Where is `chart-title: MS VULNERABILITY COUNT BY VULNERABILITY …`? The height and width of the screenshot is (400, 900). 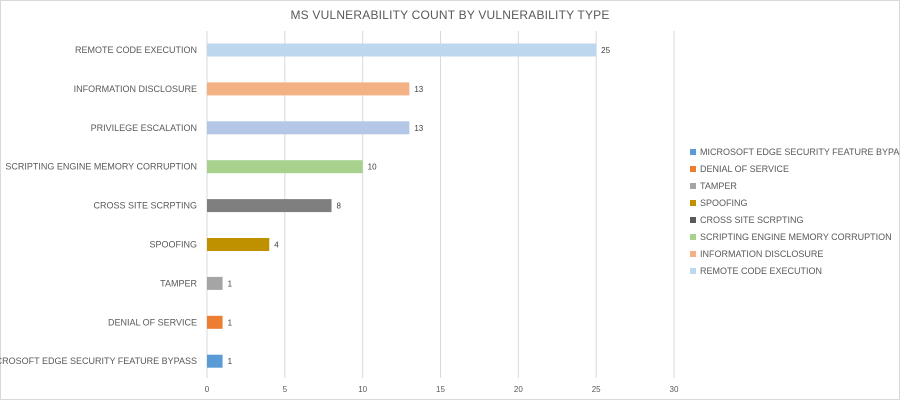 chart-title: MS VULNERABILITY COUNT BY VULNERABILITY … is located at coordinates (450, 15).